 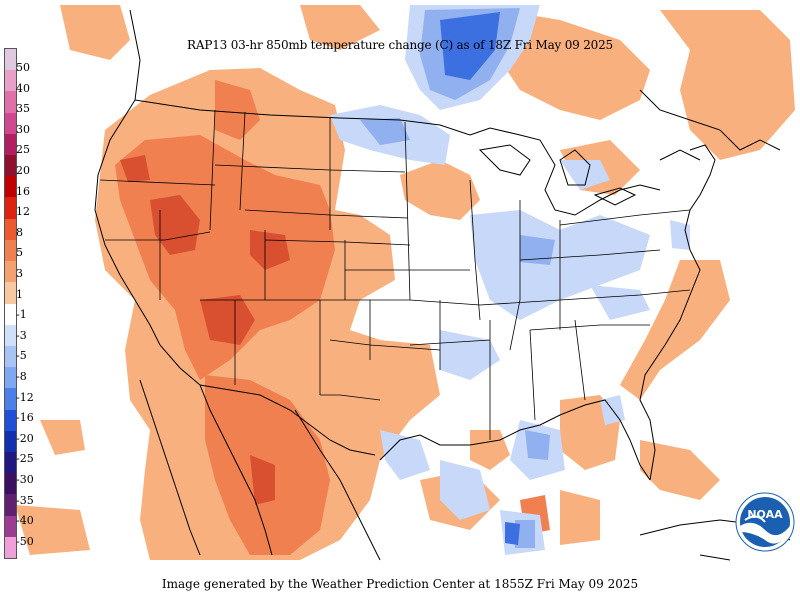 I want to click on color-scale-bar, so click(x=10, y=303).